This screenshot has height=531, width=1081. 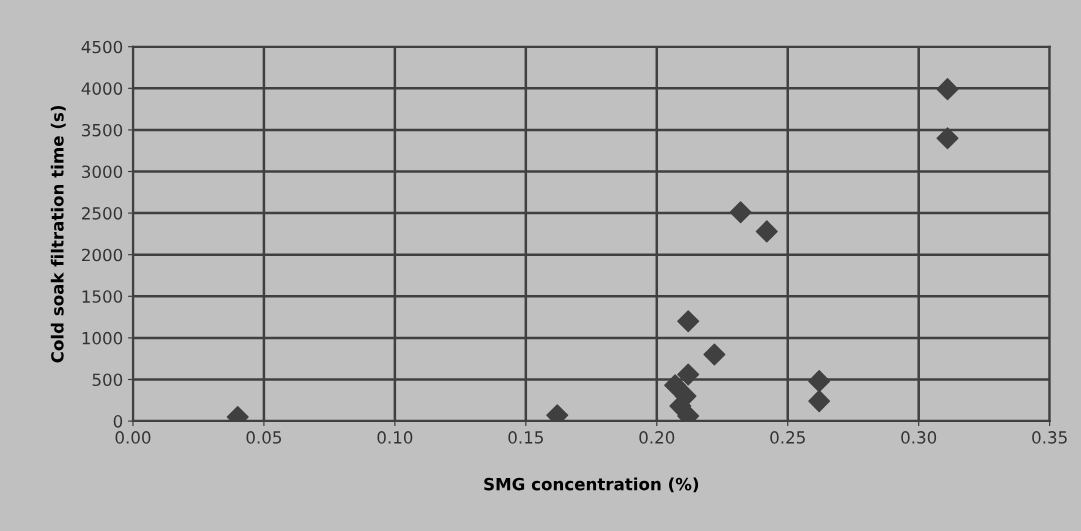 I want to click on x-tick-label: 0.25, so click(x=787, y=437).